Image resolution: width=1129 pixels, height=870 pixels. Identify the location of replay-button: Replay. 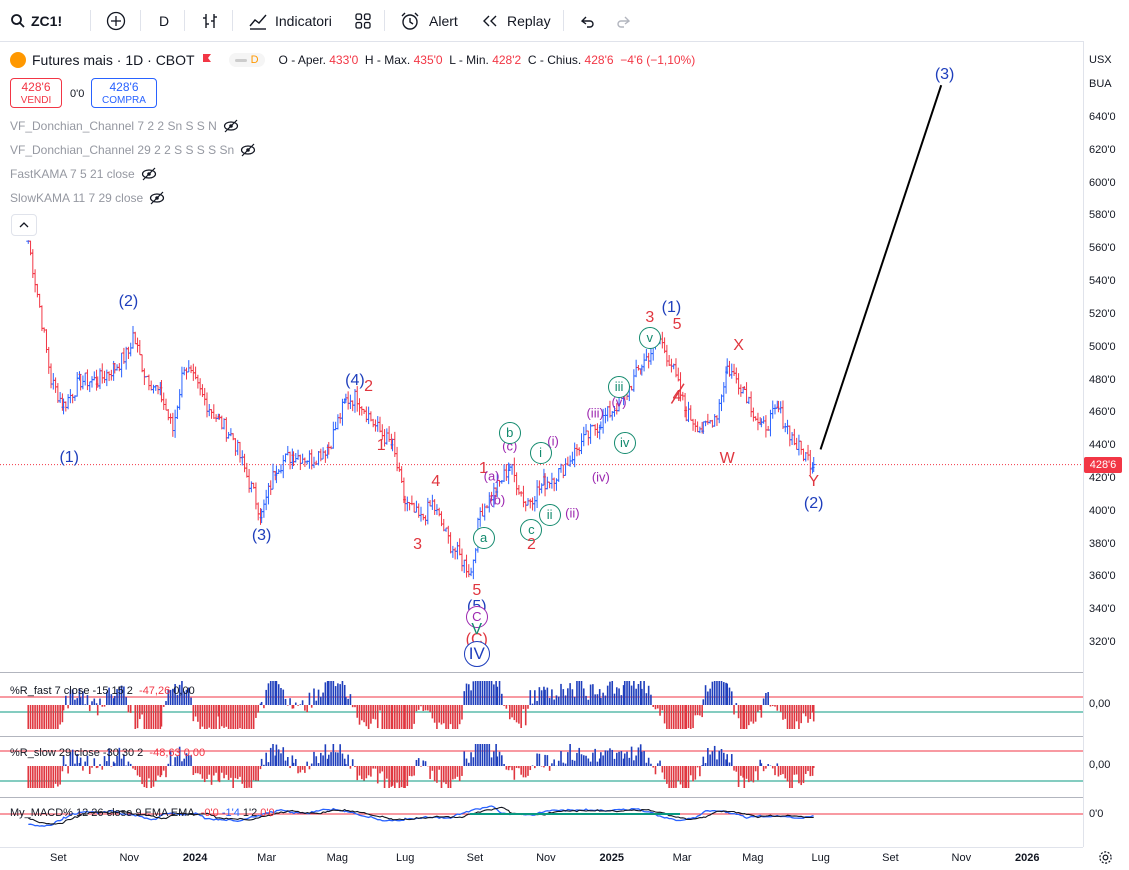
(516, 20).